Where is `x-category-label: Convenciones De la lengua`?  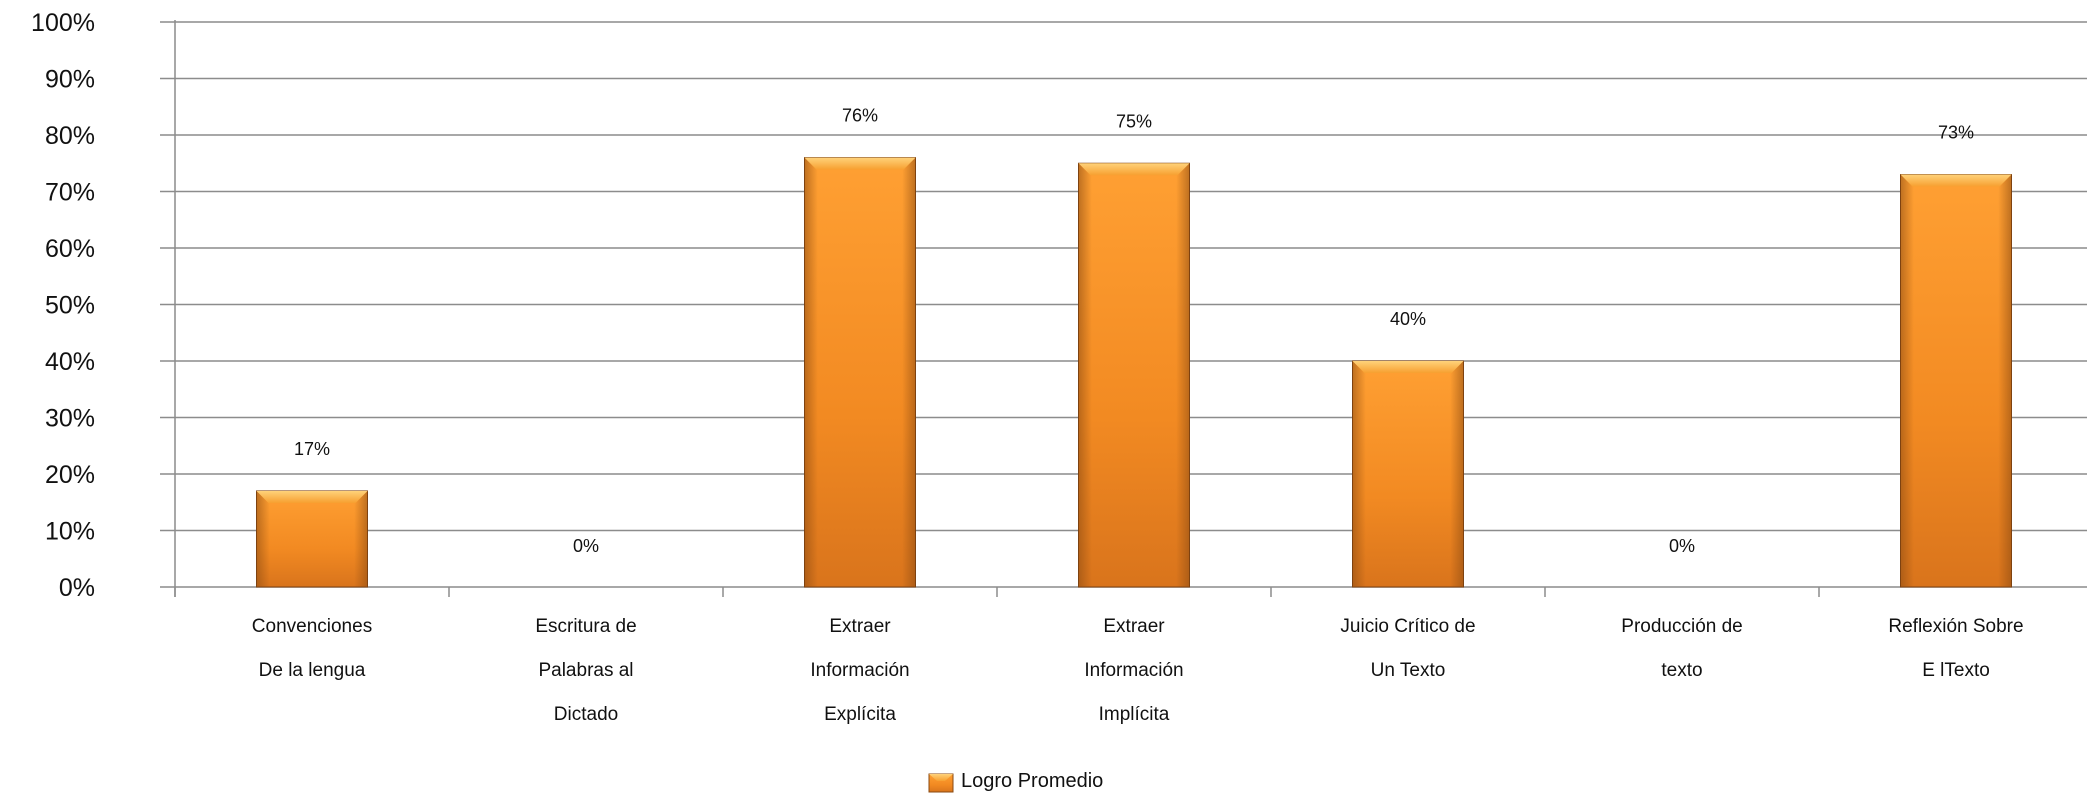
x-category-label: Convenciones De la lengua is located at coordinates (312, 648).